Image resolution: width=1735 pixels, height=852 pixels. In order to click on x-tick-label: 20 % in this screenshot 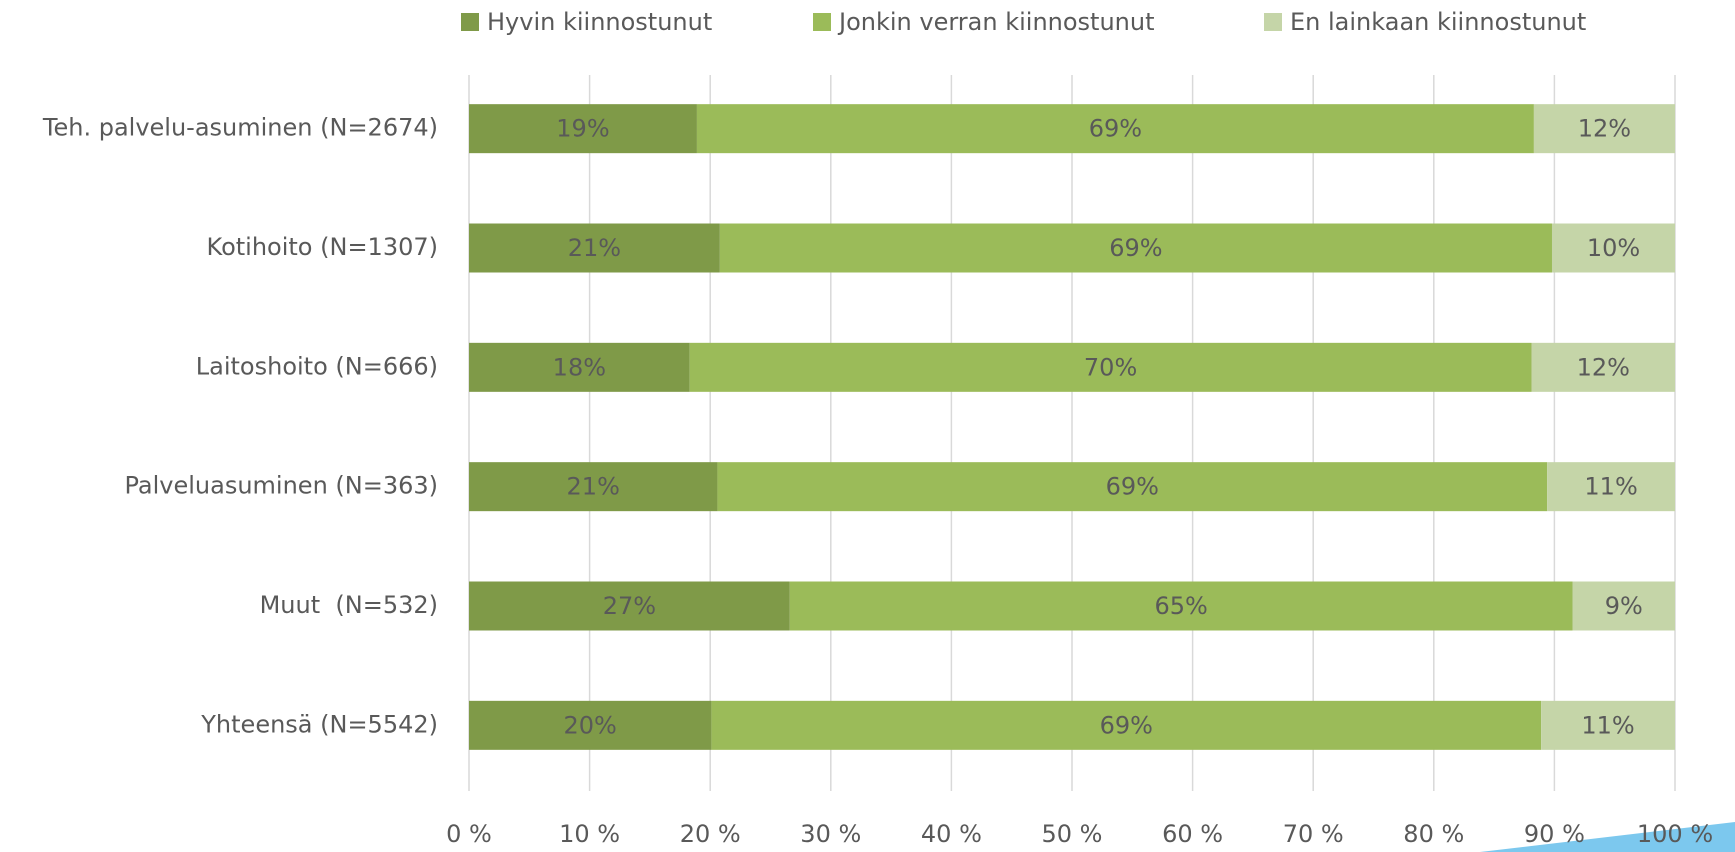, I will do `click(710, 834)`.